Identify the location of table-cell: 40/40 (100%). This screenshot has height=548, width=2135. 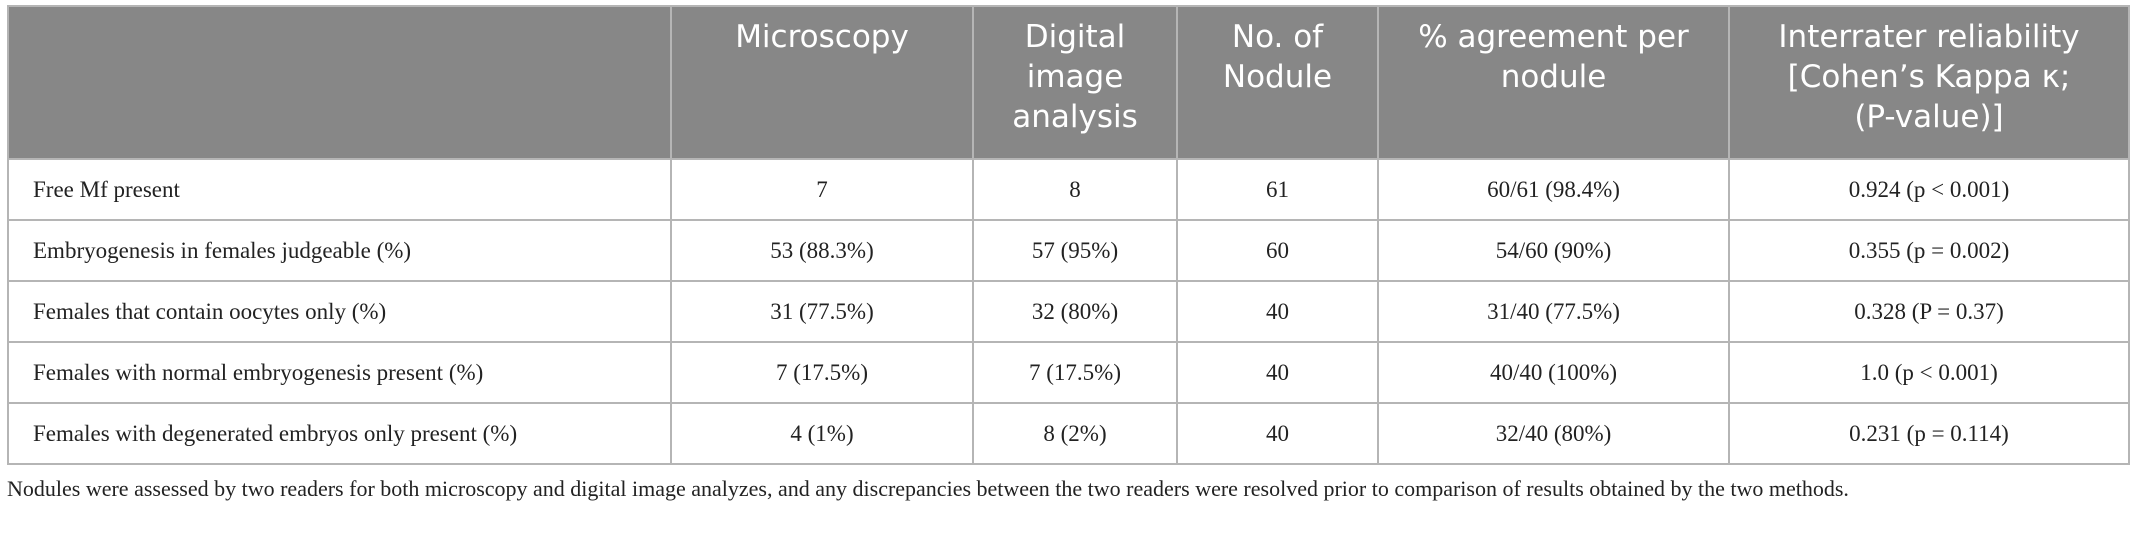
(1553, 372).